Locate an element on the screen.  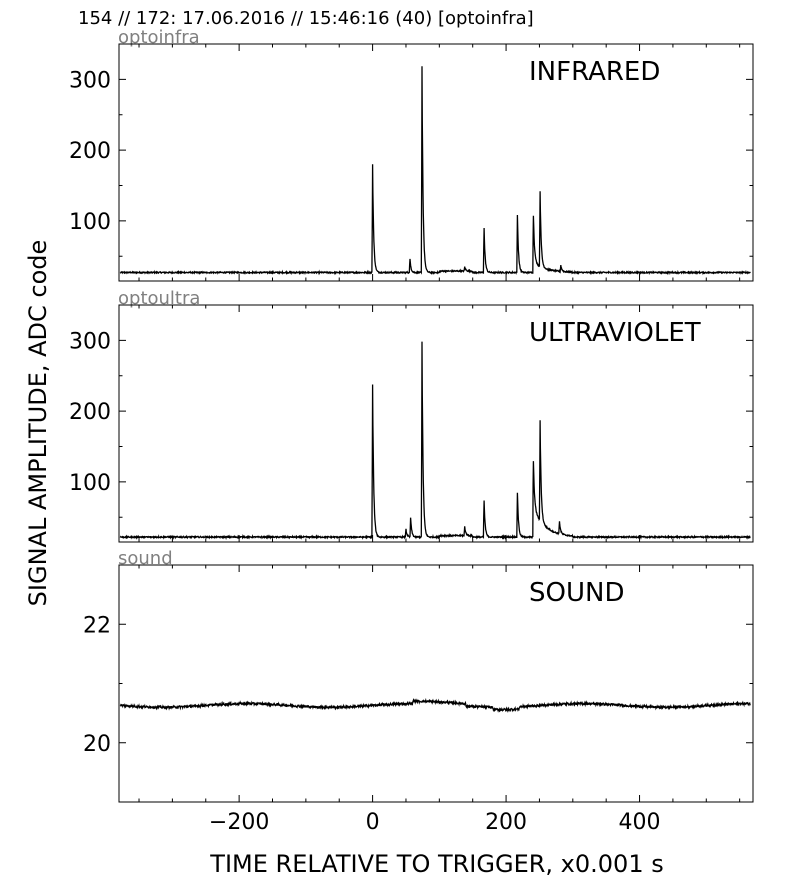
panel-title-optoultra: ULTRAVIOLET is located at coordinates (615, 333).